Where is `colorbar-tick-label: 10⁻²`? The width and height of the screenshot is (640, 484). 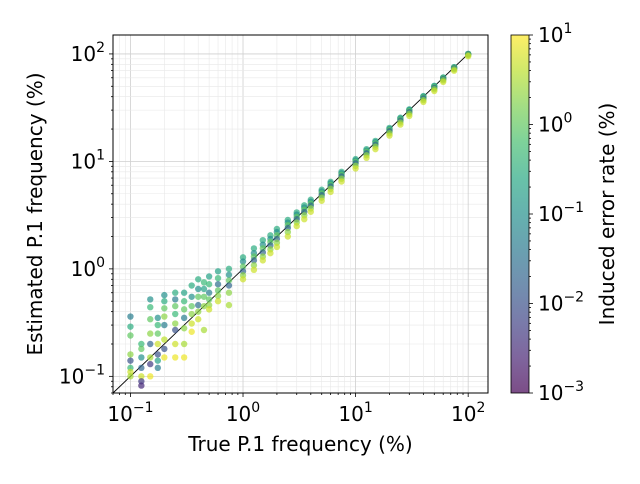
colorbar-tick-label: 10⁻² is located at coordinates (561, 303).